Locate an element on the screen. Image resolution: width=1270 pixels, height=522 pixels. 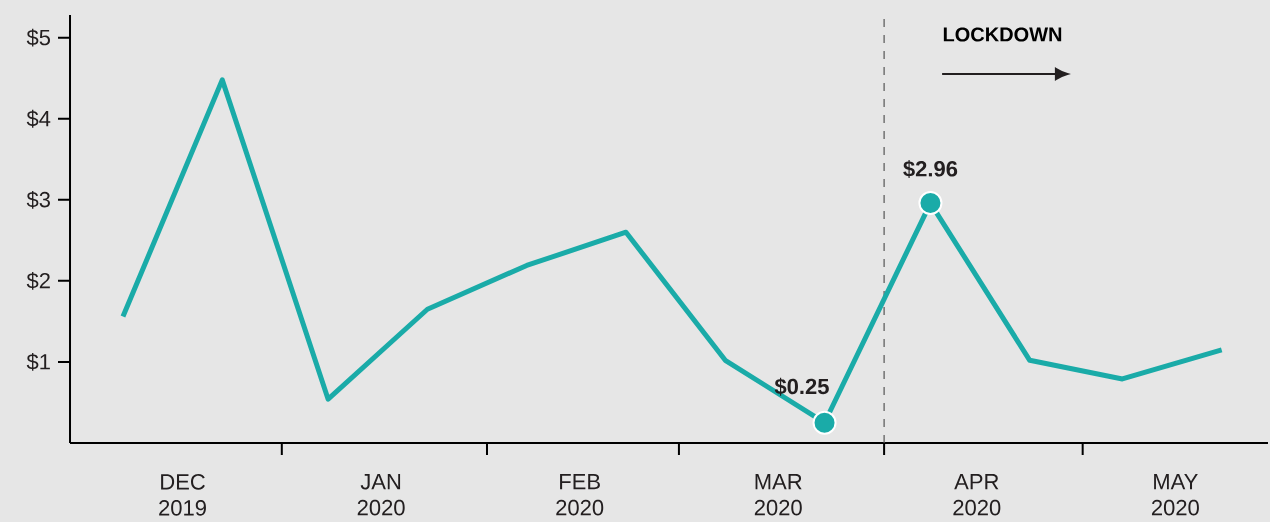
y-tick-label: $3 is located at coordinates (38, 199).